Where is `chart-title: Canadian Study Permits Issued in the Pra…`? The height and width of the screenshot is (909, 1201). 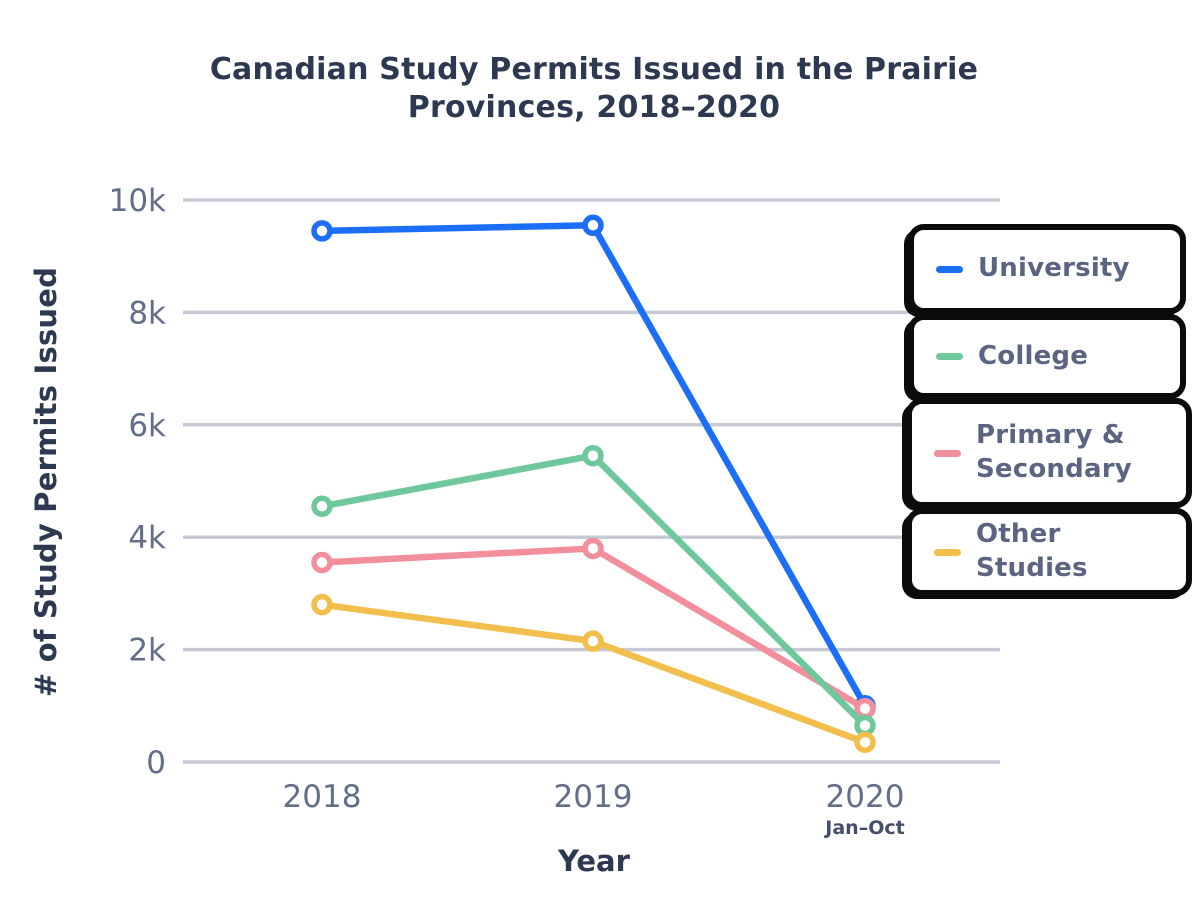 chart-title: Canadian Study Permits Issued in the Pra… is located at coordinates (594, 89).